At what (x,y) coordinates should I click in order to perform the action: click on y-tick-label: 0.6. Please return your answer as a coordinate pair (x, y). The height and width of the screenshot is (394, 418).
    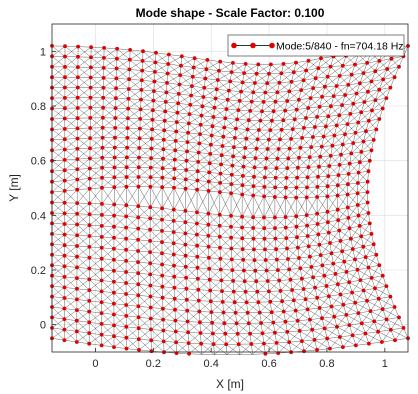
    Looking at the image, I should click on (38, 162).